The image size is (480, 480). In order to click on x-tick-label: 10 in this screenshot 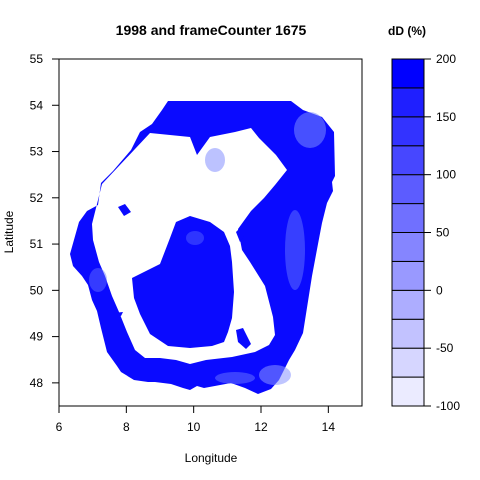, I will do `click(194, 427)`.